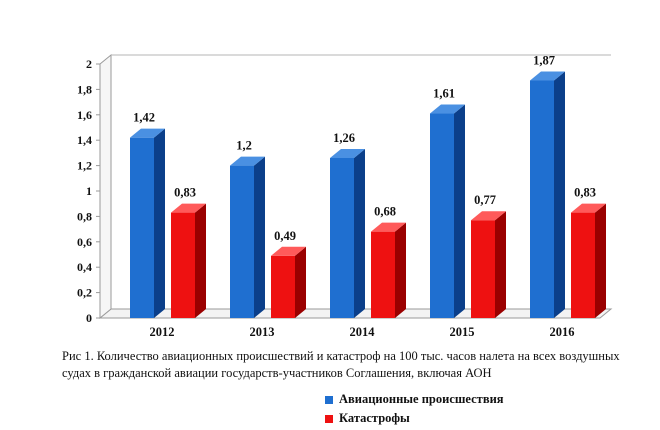 Image resolution: width=660 pixels, height=430 pixels. What do you see at coordinates (414, 418) in the screenshot?
I see `legend-item-crashes: Катастрофы` at bounding box center [414, 418].